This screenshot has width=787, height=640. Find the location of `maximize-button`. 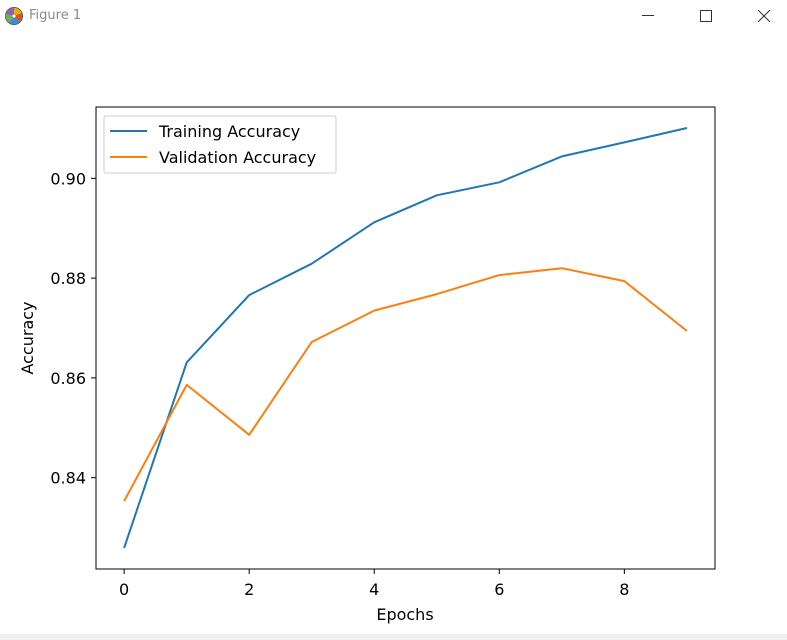

maximize-button is located at coordinates (706, 16).